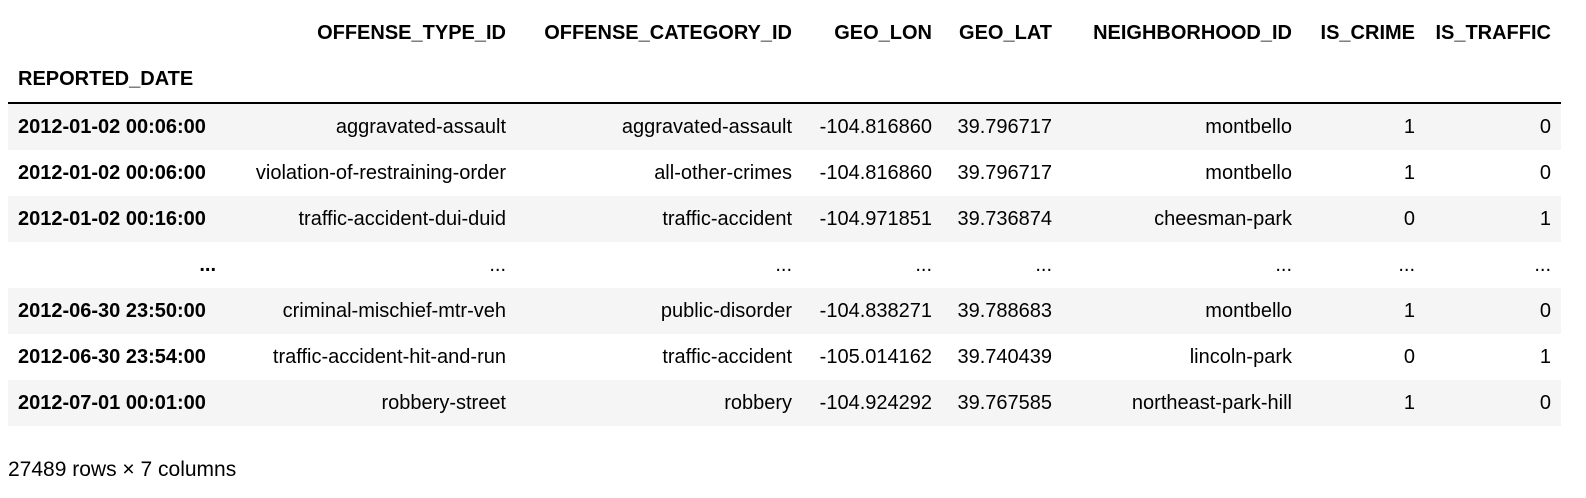 This screenshot has width=1586, height=498. Describe the element at coordinates (1240, 356) in the screenshot. I see `table-cell: lincoln-park` at that location.